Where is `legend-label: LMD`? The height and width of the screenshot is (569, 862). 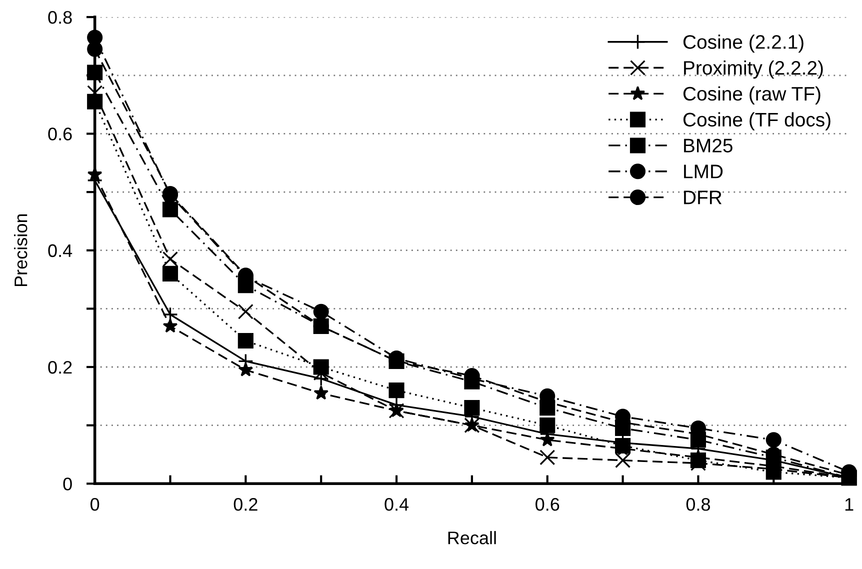
legend-label: LMD is located at coordinates (703, 171).